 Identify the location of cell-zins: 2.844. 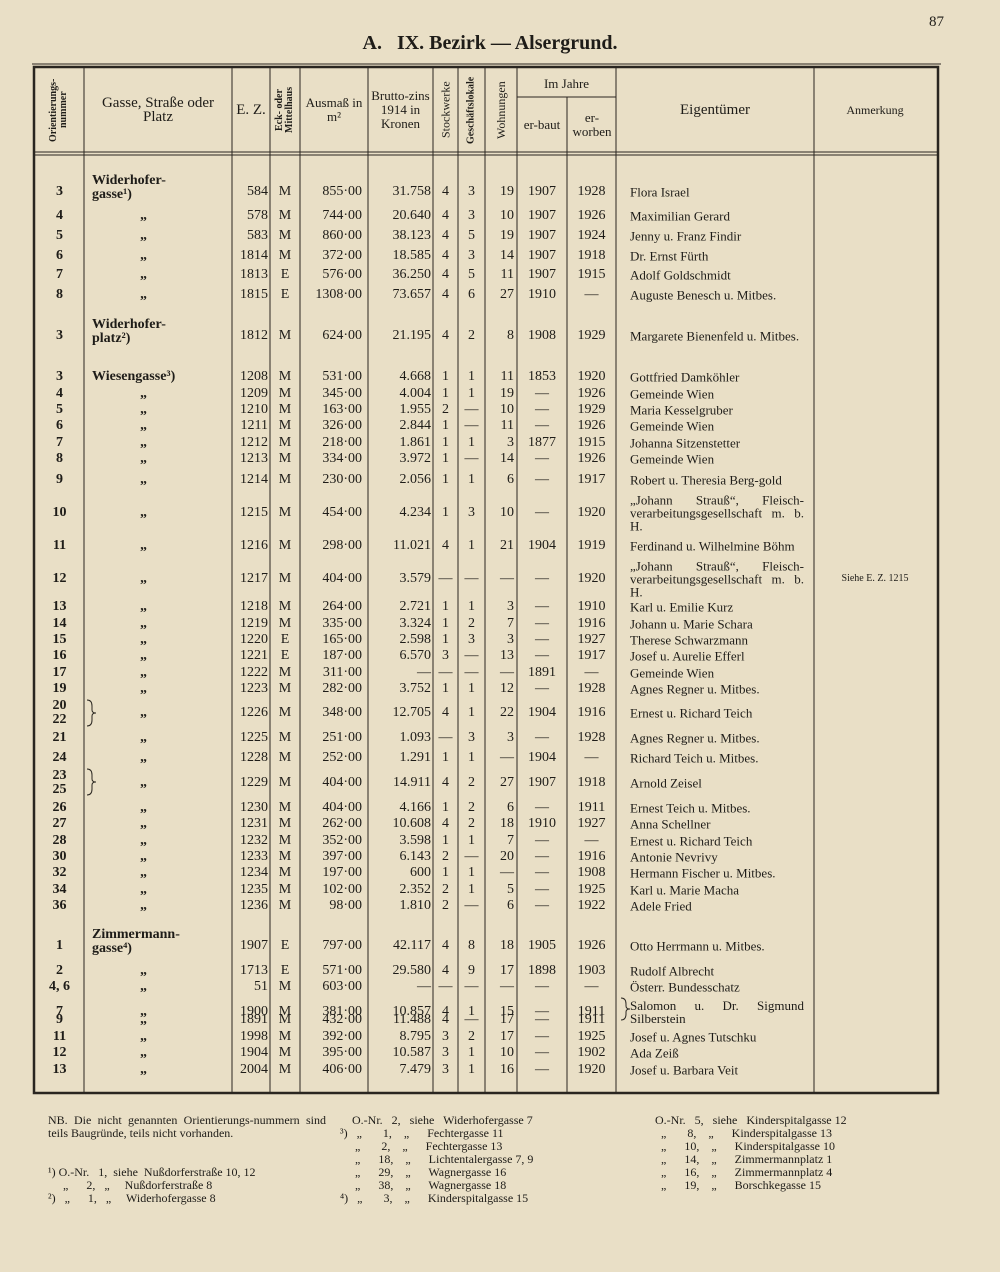
(415, 425).